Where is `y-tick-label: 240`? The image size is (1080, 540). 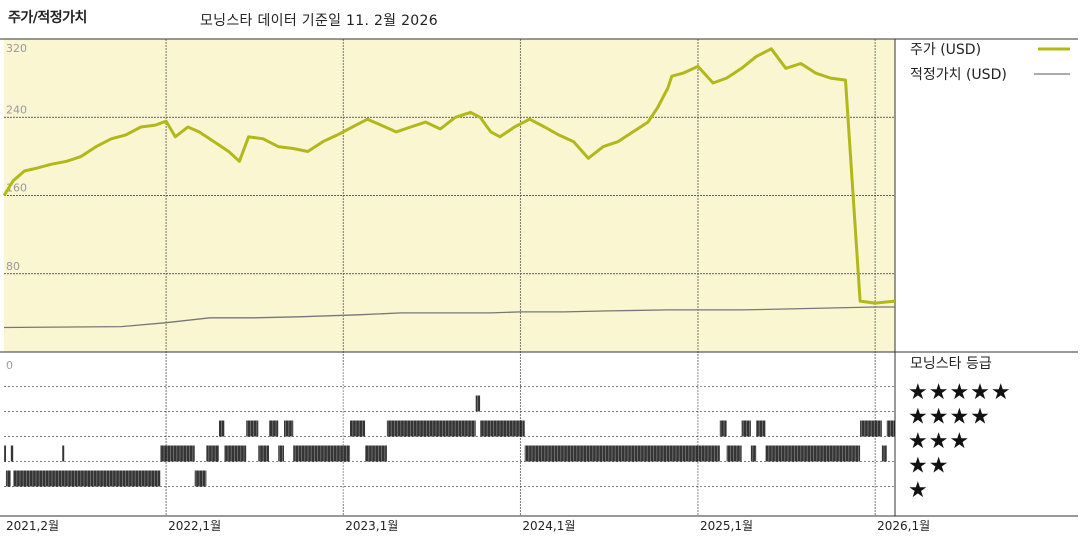
y-tick-label: 240 is located at coordinates (16, 109).